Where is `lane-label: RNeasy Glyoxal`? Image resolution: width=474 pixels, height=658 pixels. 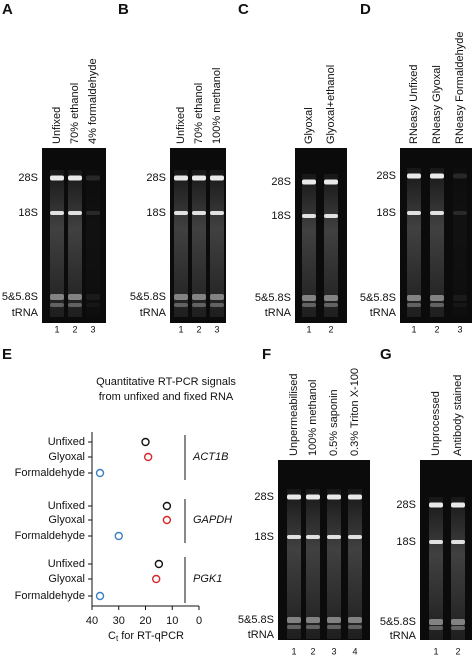
lane-label: RNeasy Glyoxal is located at coordinates (437, 104).